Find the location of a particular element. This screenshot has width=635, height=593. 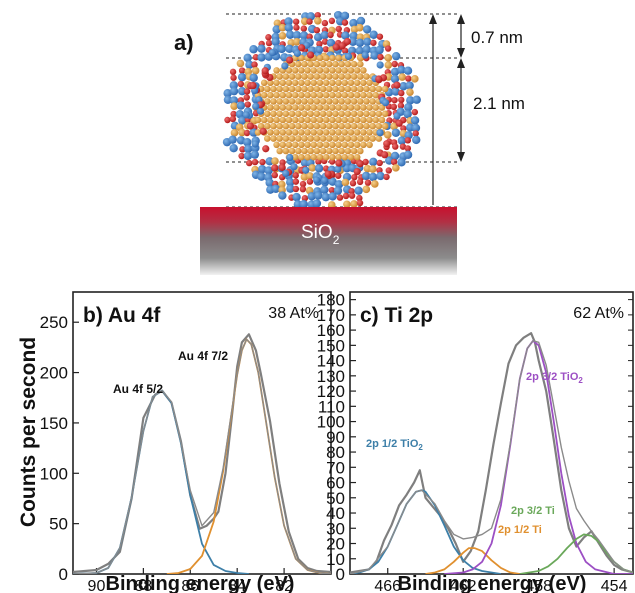

shell-arrow is located at coordinates (461, 36).